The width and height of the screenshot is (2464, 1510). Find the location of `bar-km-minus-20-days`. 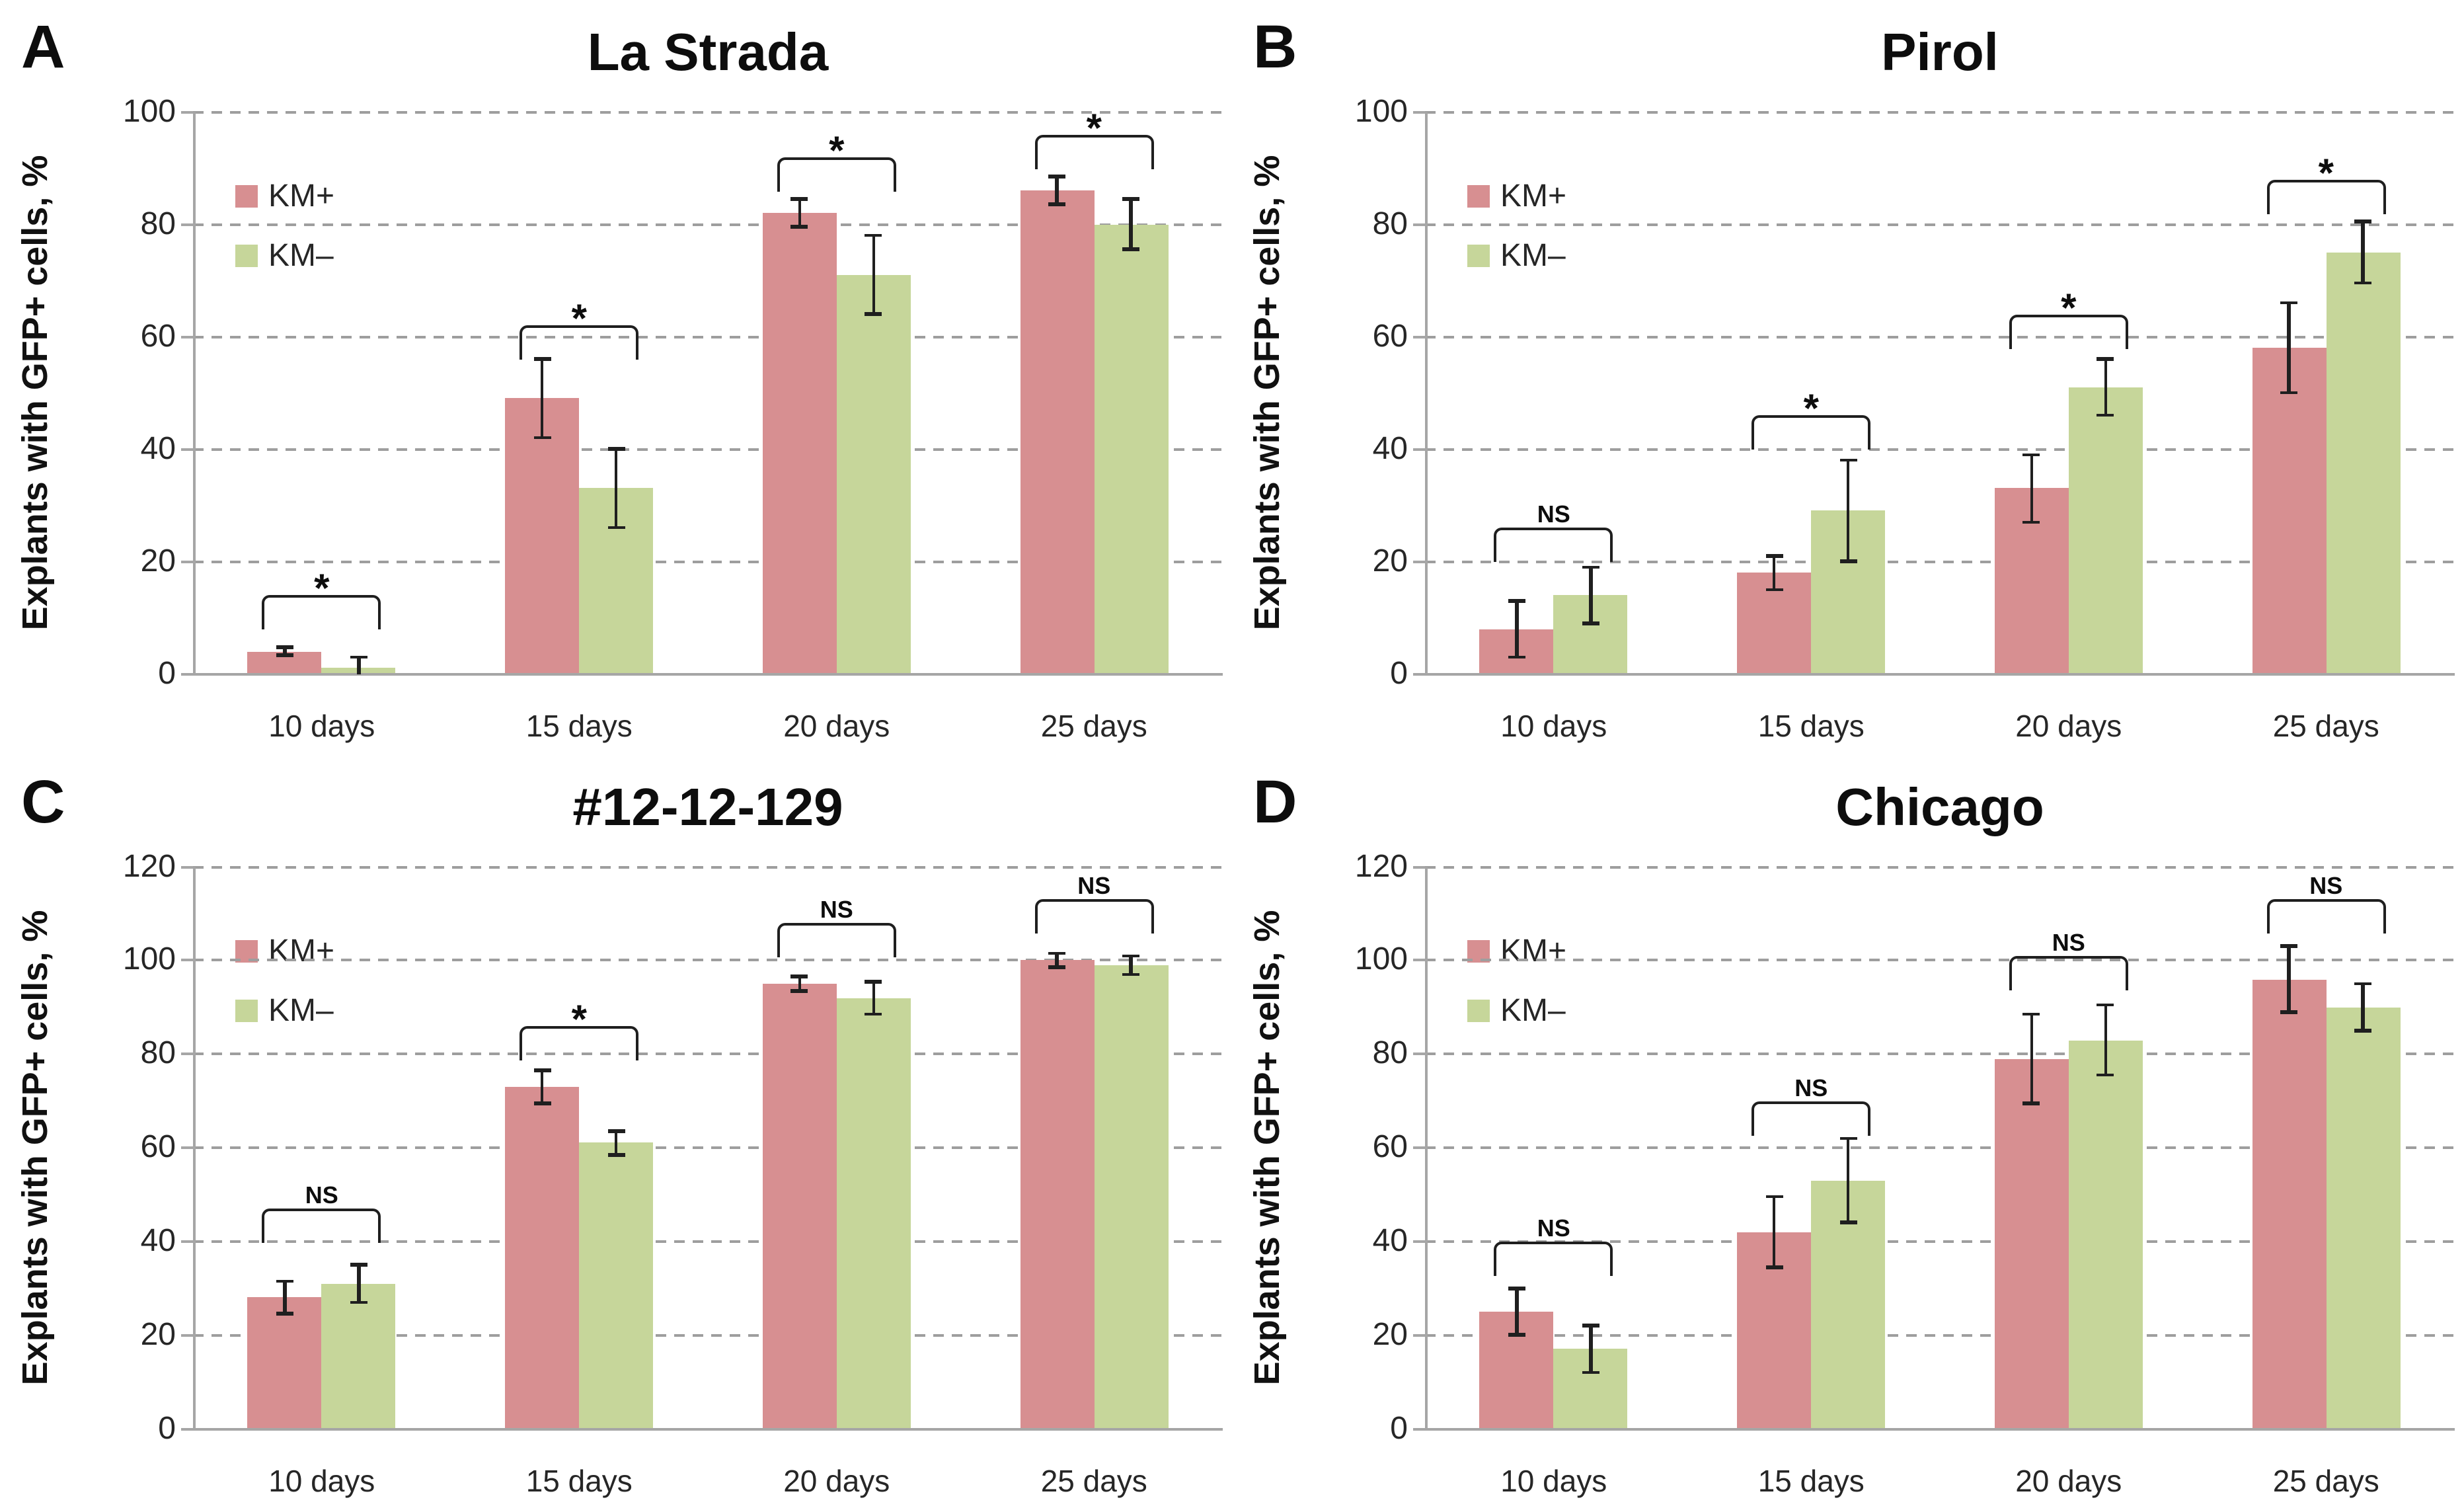

bar-km-minus-20-days is located at coordinates (2105, 530).